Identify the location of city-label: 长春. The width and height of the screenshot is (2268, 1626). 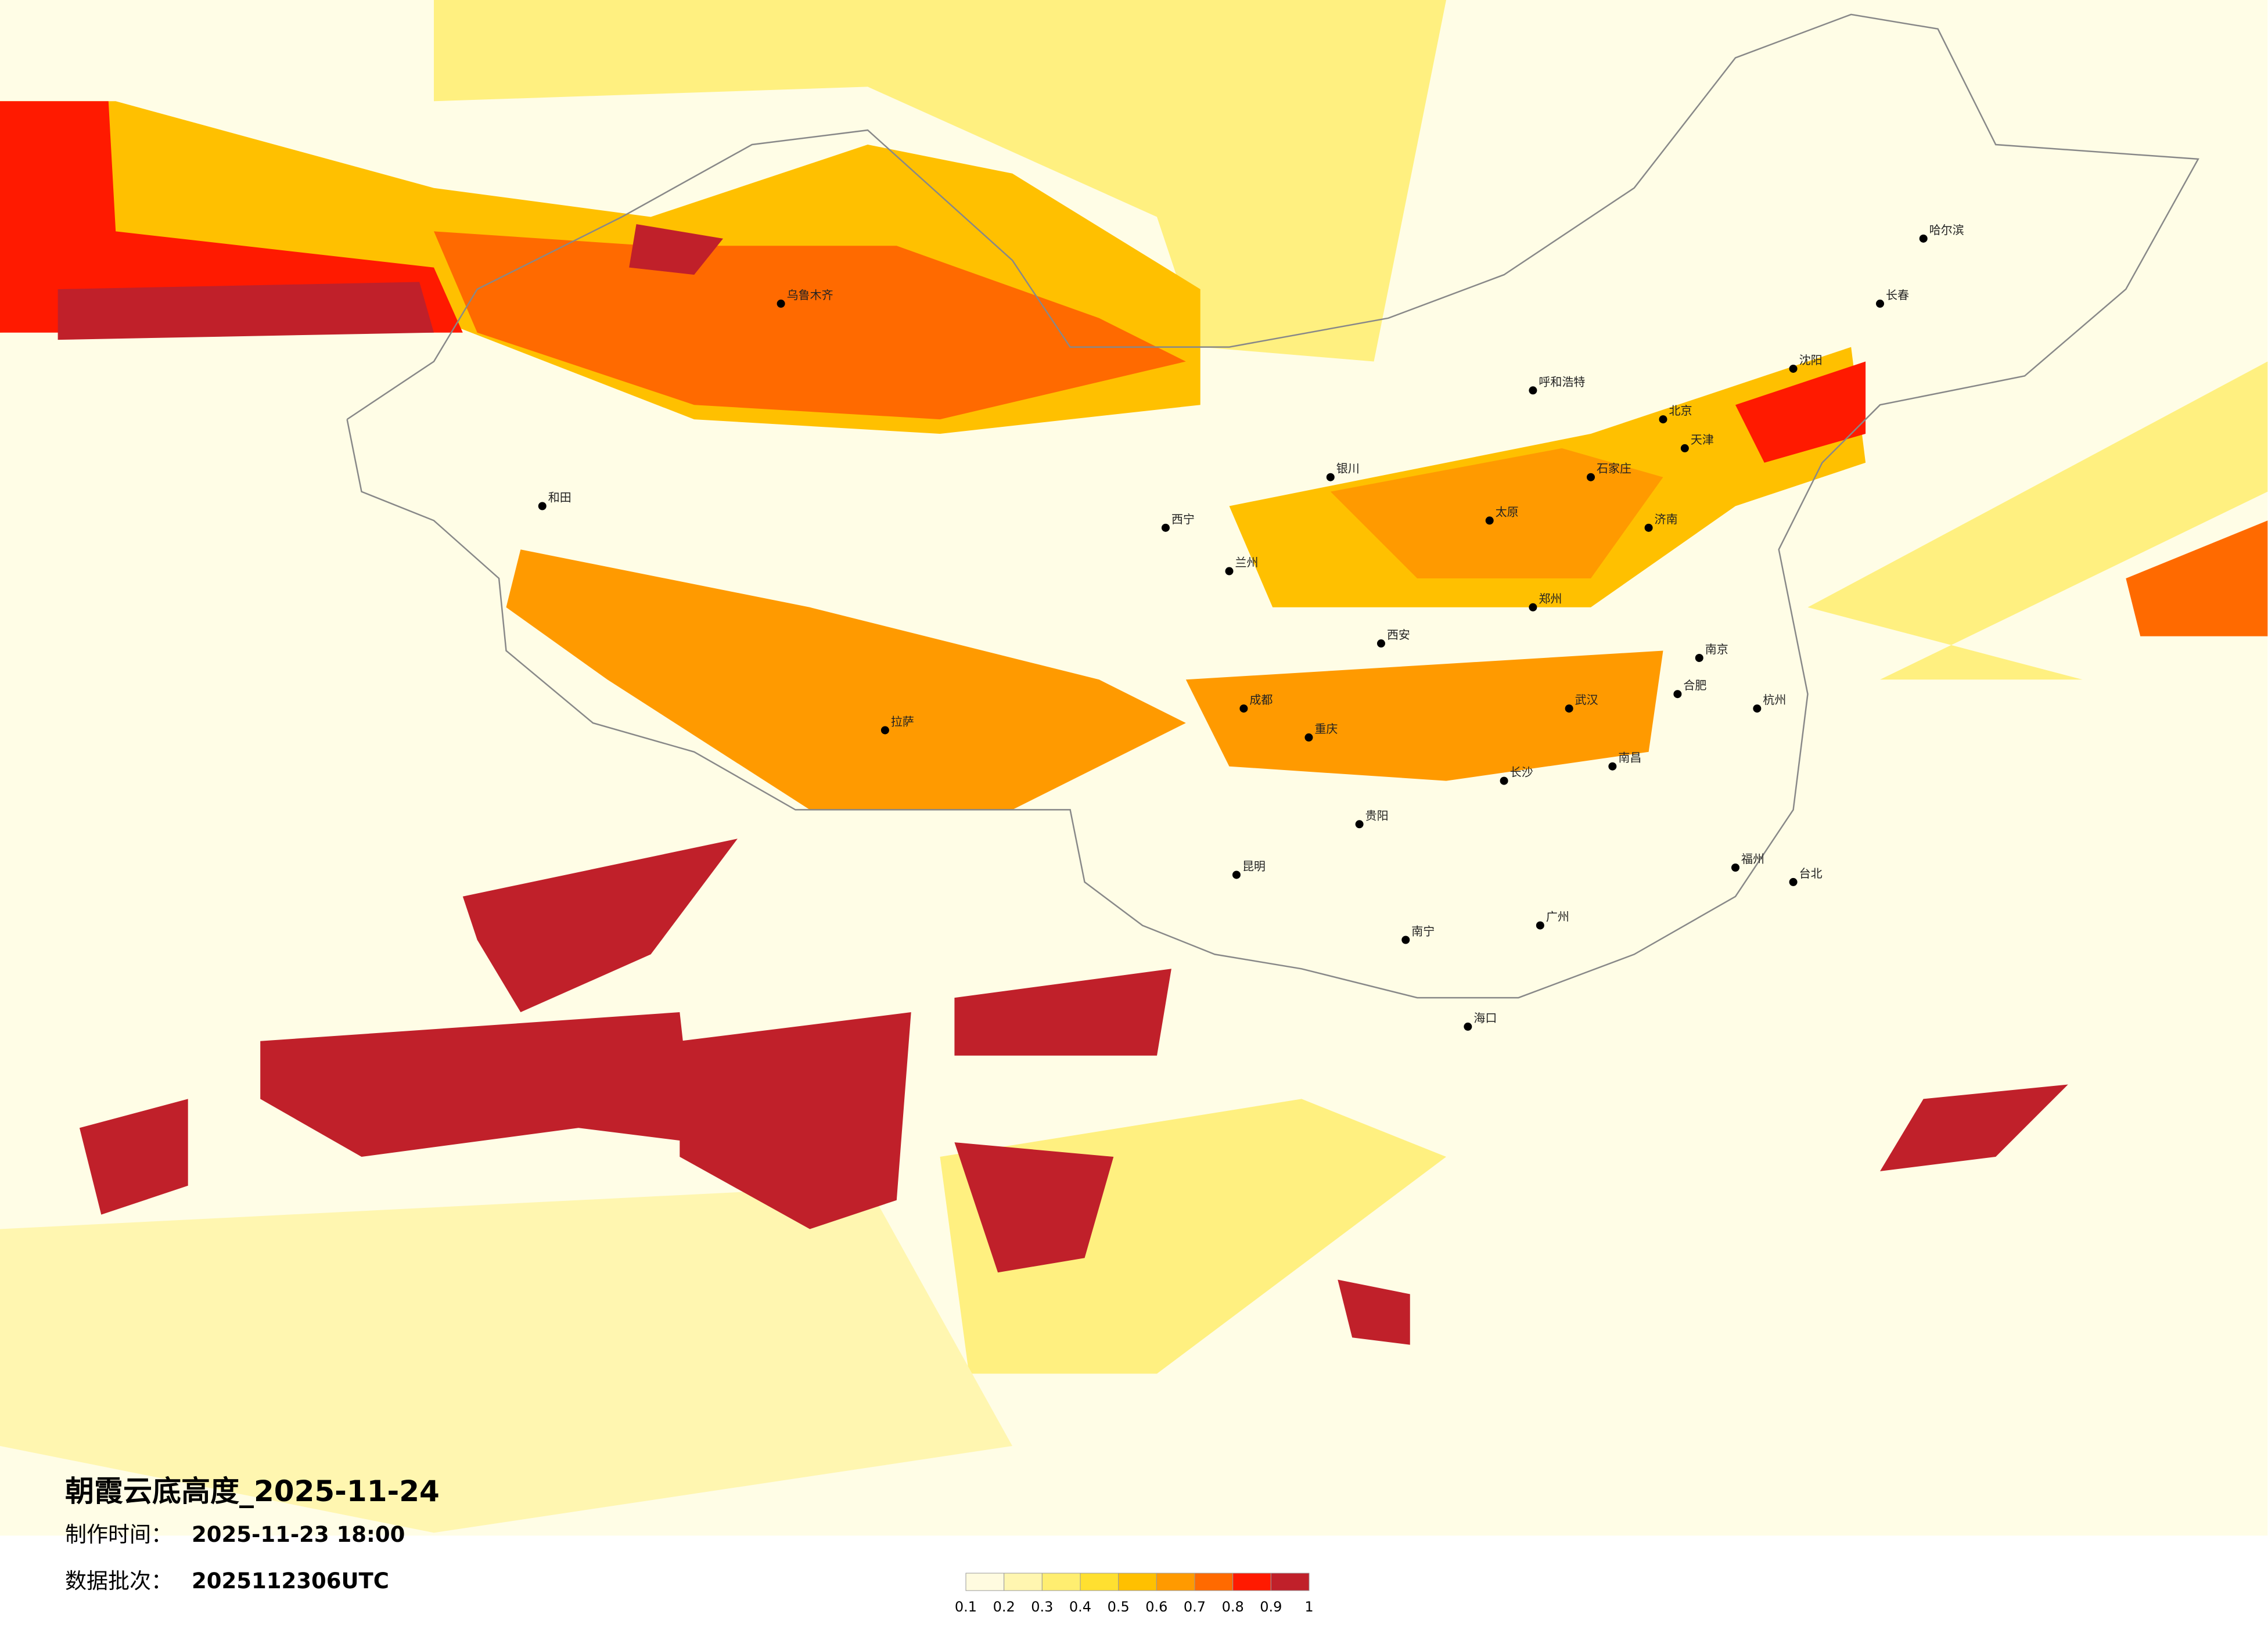
(1897, 295).